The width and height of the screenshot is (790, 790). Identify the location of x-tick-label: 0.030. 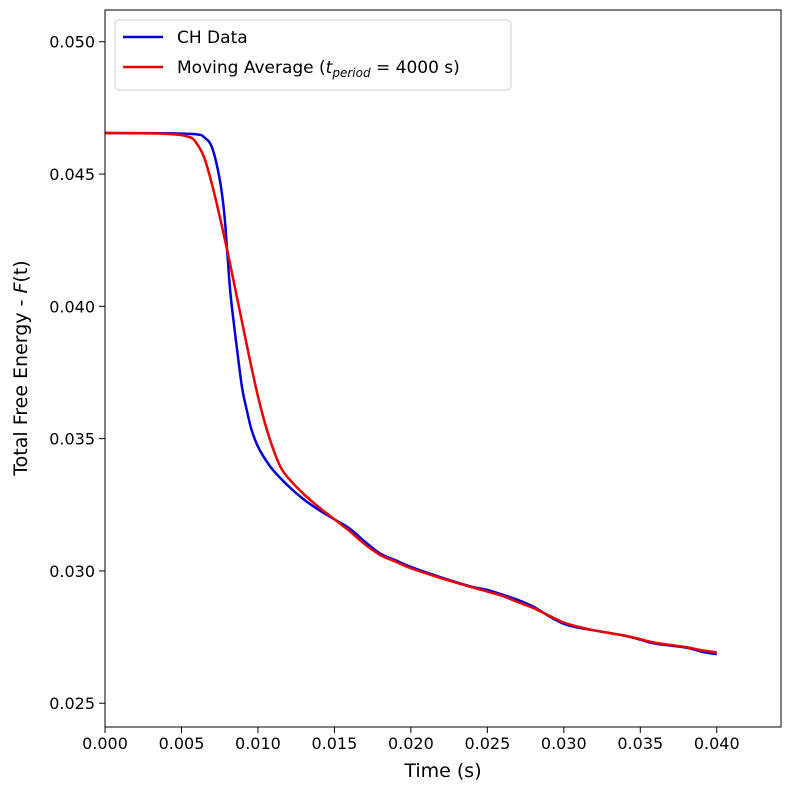
(564, 743).